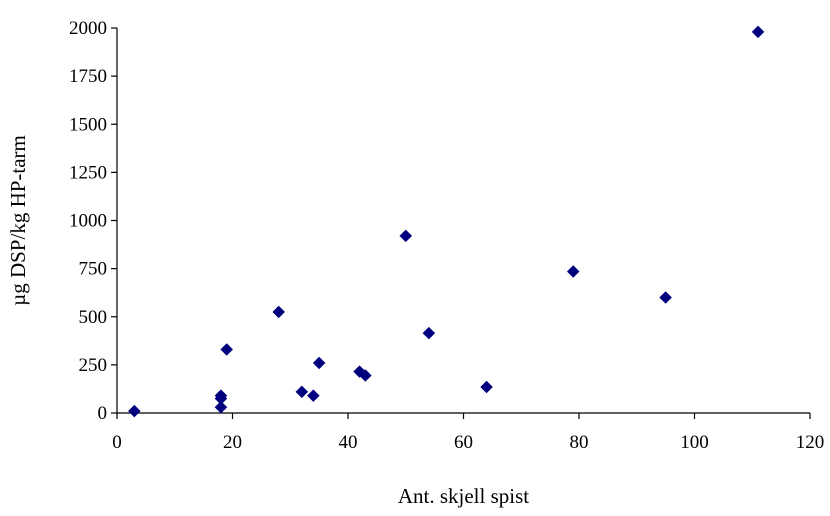 The height and width of the screenshot is (516, 830). I want to click on y-tick-label: 1500, so click(88, 124).